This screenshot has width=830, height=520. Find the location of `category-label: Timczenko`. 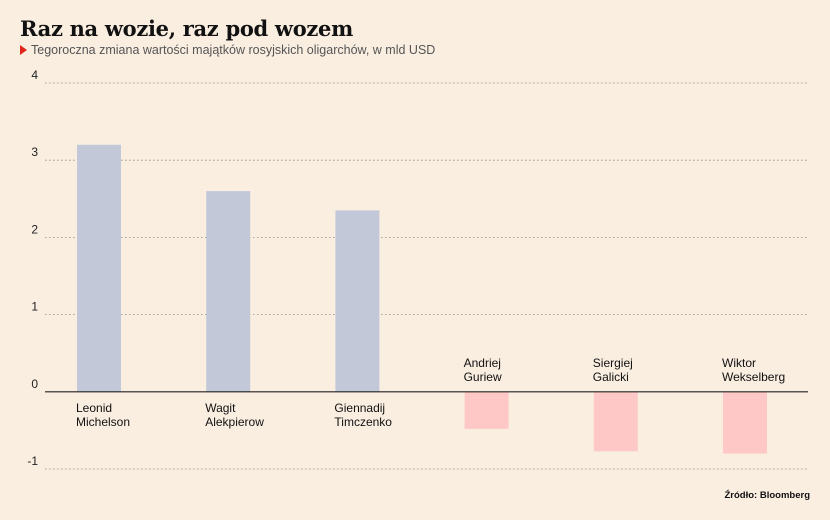

category-label: Timczenko is located at coordinates (363, 422).